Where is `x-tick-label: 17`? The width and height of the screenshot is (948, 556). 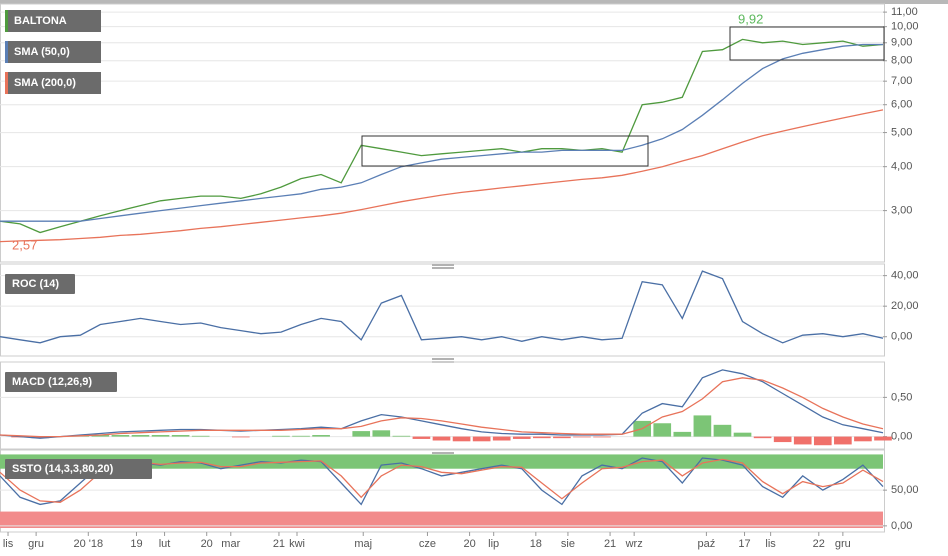
x-tick-label: 17 is located at coordinates (744, 544).